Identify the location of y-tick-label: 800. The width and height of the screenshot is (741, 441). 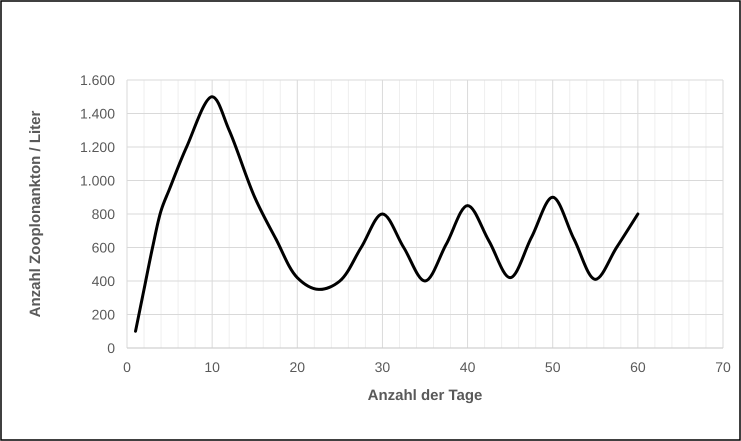
(104, 214).